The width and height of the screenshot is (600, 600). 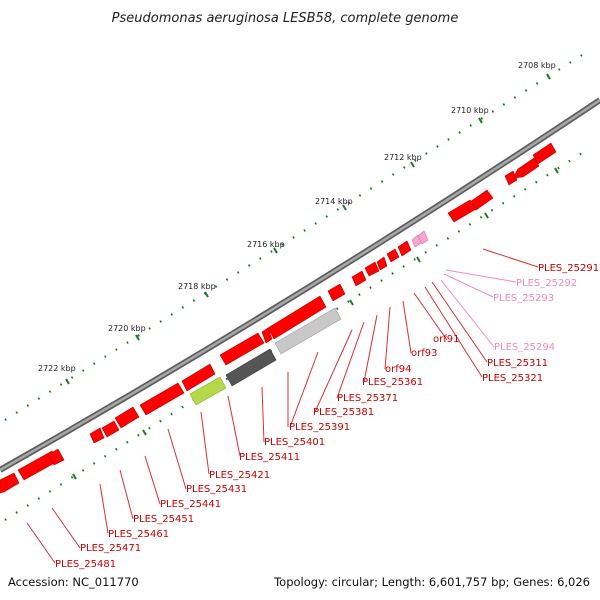 I want to click on gene-label: PLES_25321, so click(x=512, y=378).